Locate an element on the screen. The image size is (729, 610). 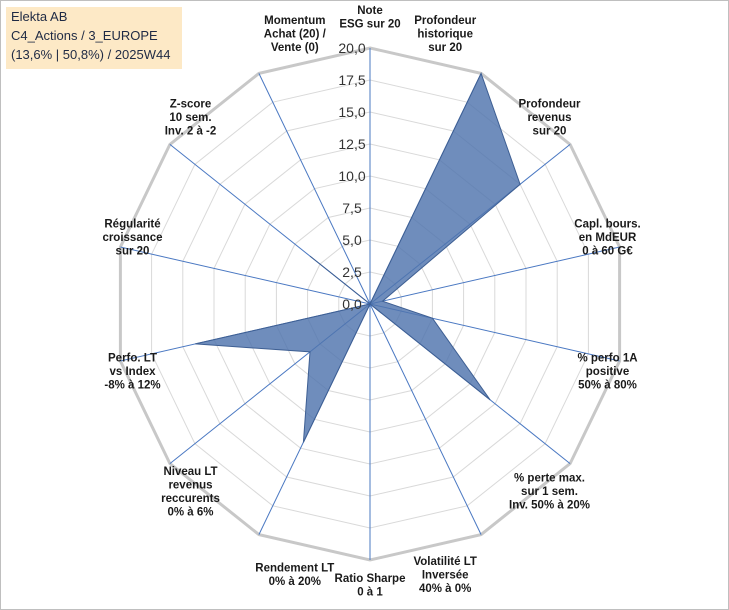
portfolio-category: C4_Actions / 3_EUROPE is located at coordinates (84, 35).